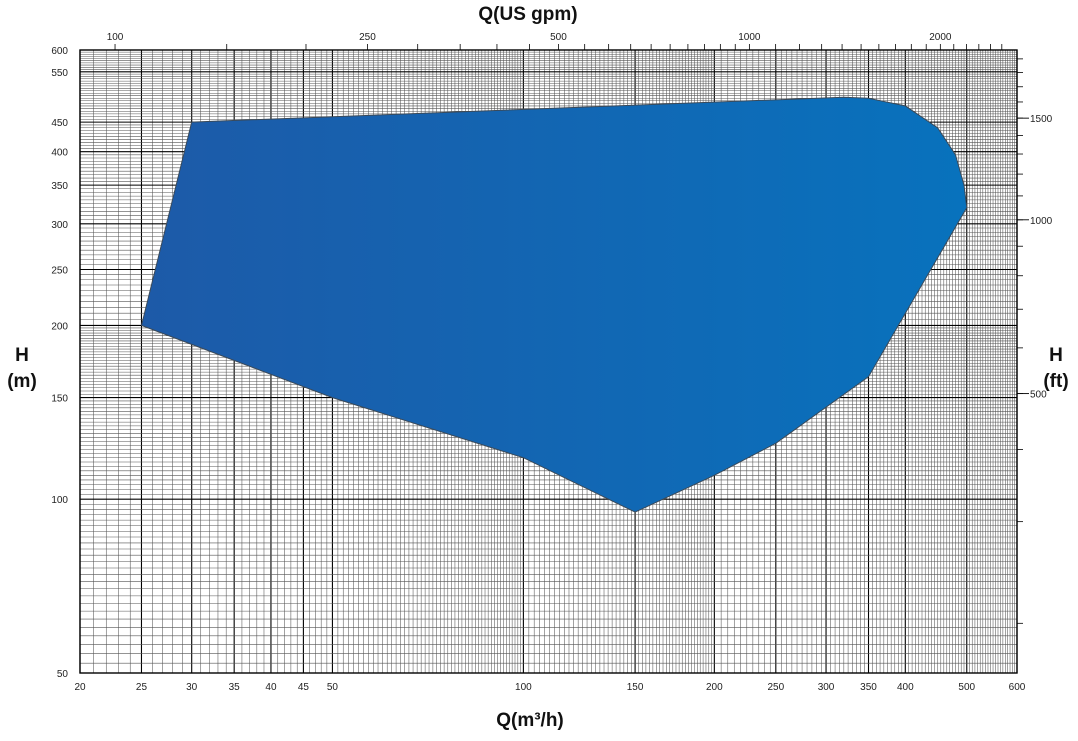  I want to click on x-tick-label: 300, so click(826, 687).